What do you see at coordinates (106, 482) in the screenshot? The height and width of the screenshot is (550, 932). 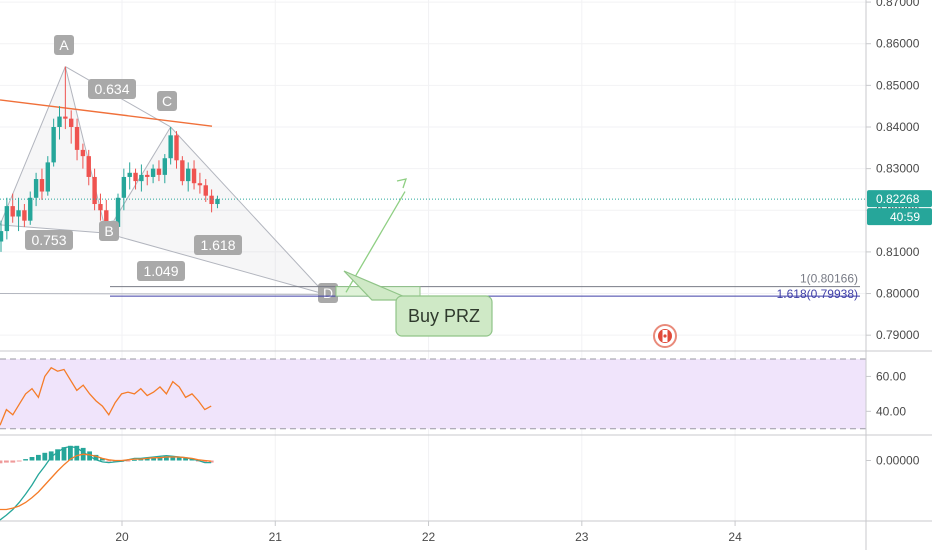 I see `signal-line` at bounding box center [106, 482].